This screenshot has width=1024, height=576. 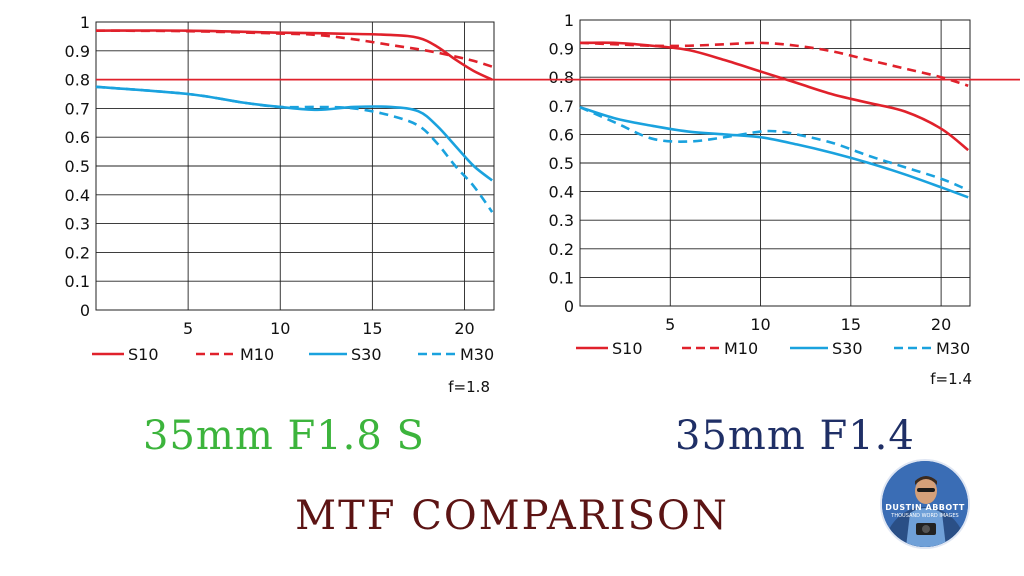 What do you see at coordinates (925, 516) in the screenshot?
I see `logo-tagline: THOUSAND WORD IMAGES` at bounding box center [925, 516].